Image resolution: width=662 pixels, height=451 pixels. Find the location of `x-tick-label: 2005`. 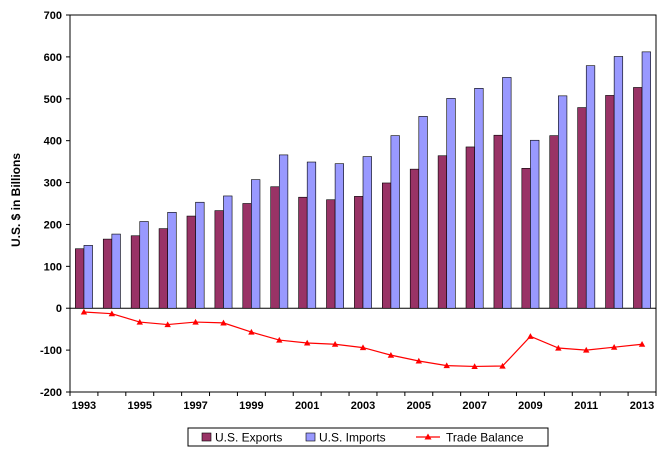

x-tick-label: 2005 is located at coordinates (419, 406).